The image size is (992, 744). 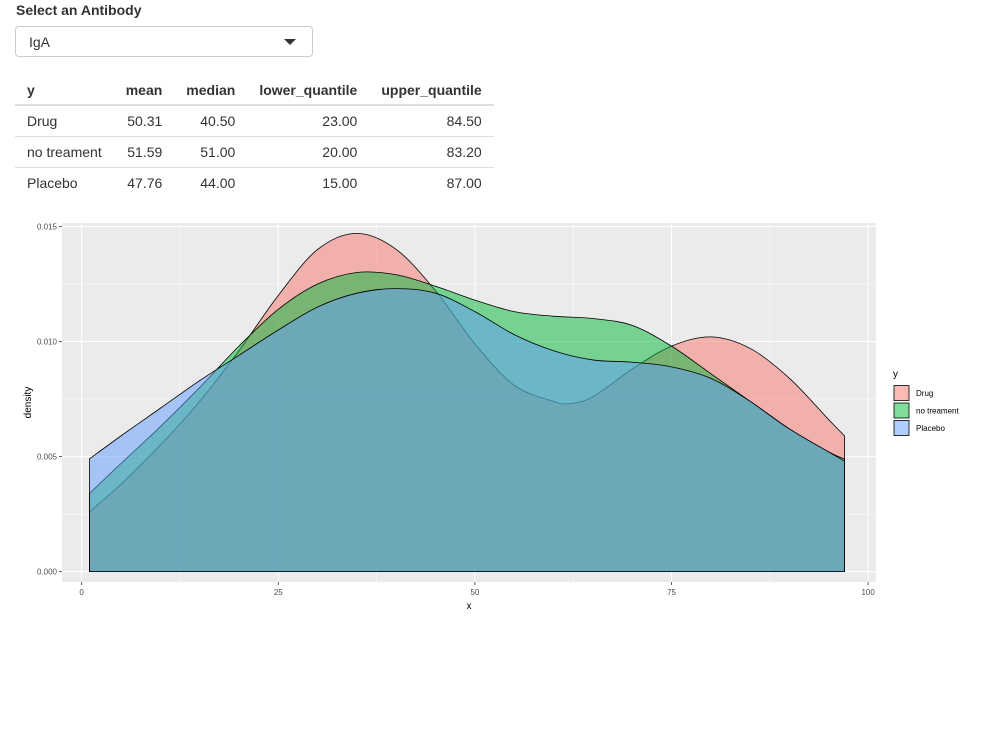 What do you see at coordinates (79, 10) in the screenshot?
I see `select-label: Select an Antibody` at bounding box center [79, 10].